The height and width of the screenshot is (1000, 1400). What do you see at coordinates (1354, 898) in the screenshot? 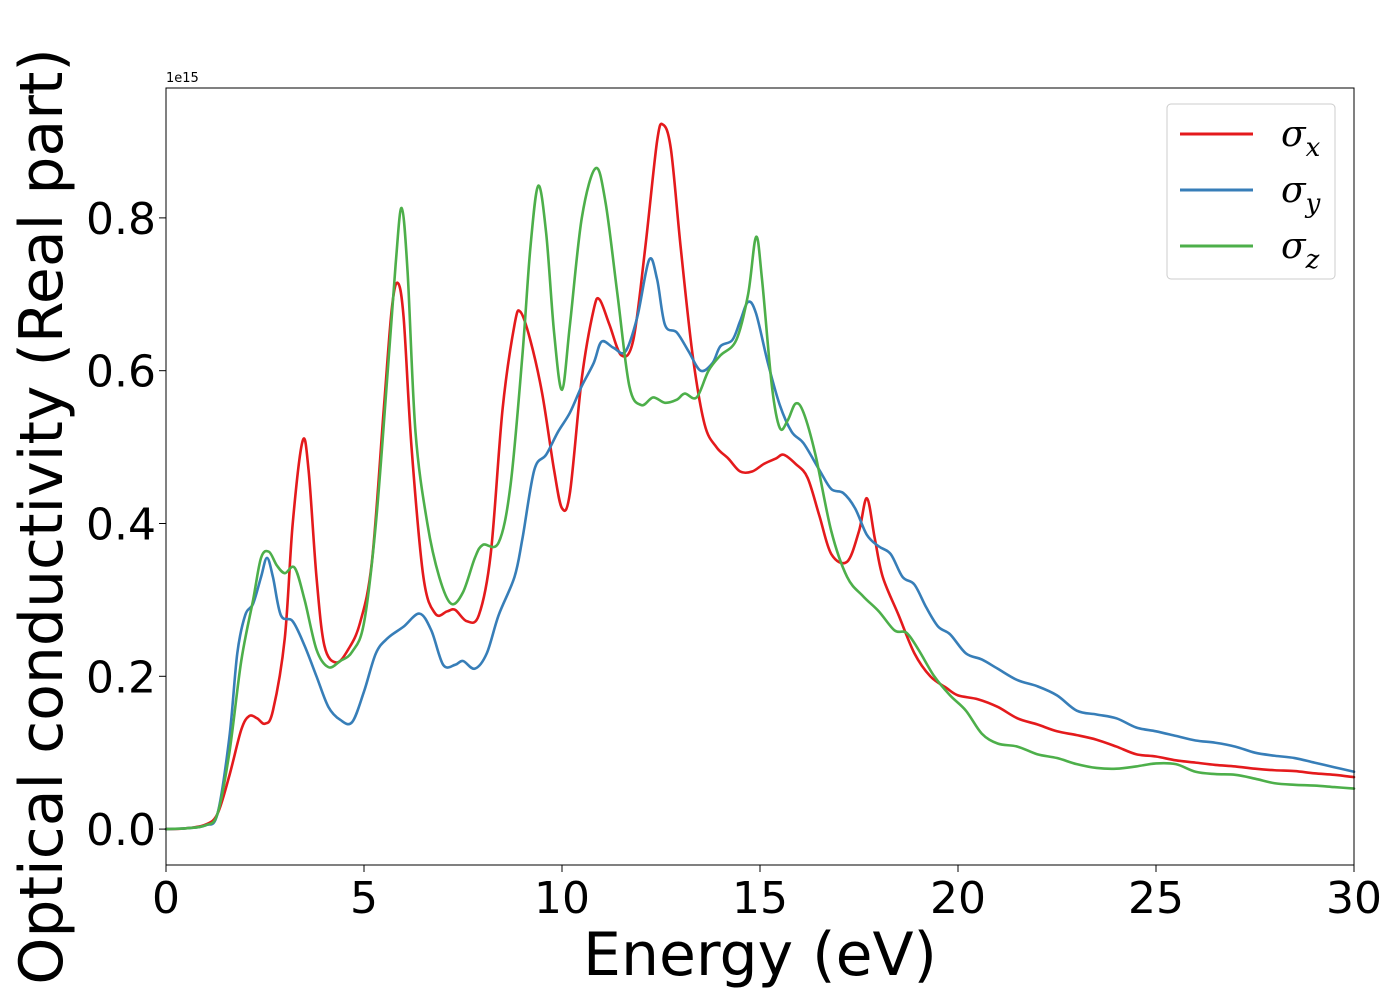
I see `x-tick-label: 30` at bounding box center [1354, 898].